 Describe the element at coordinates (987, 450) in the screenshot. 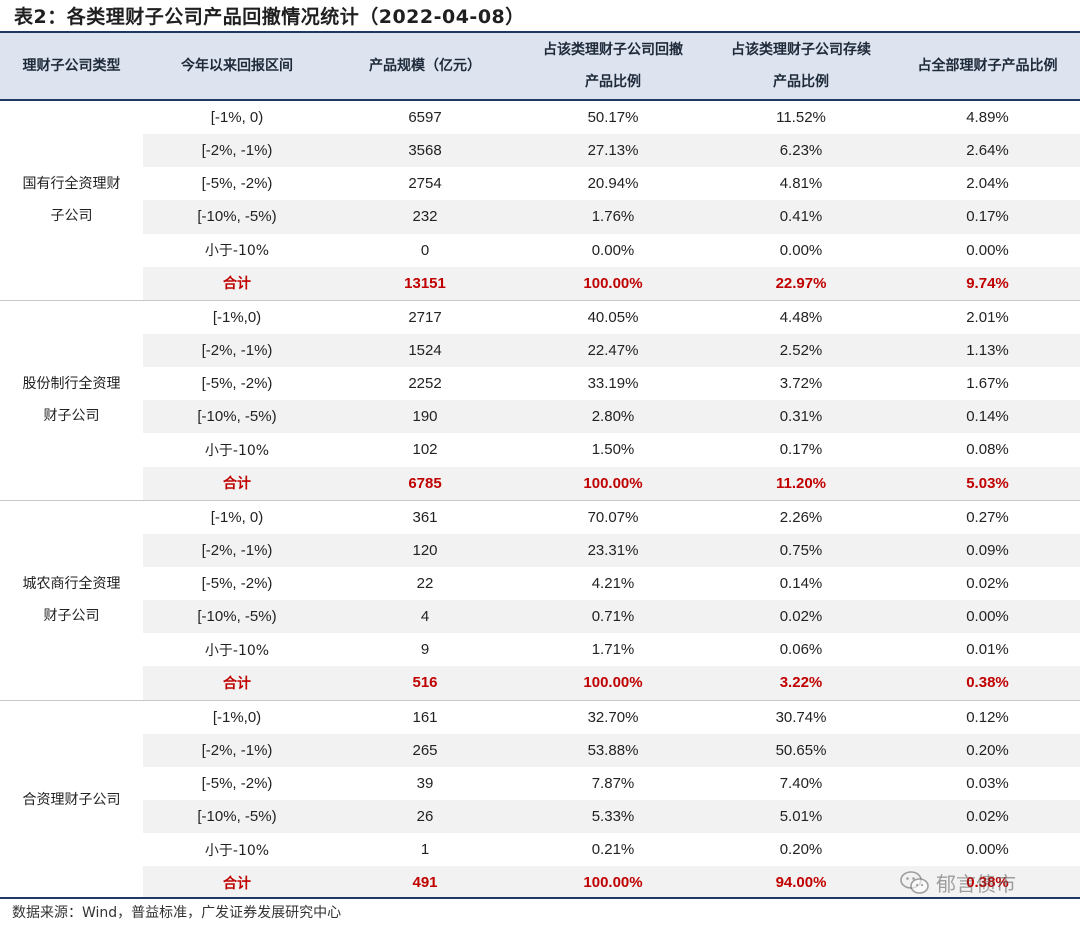

I see `share-all-cell: 0.08%` at that location.